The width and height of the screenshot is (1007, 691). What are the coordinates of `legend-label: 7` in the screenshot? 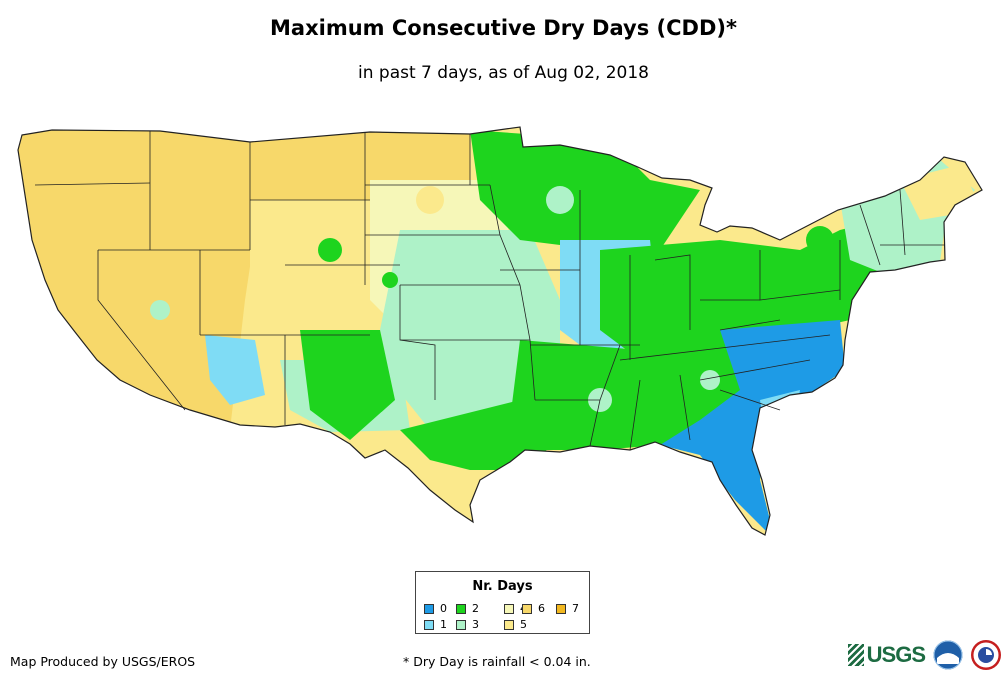 It's located at (575, 608).